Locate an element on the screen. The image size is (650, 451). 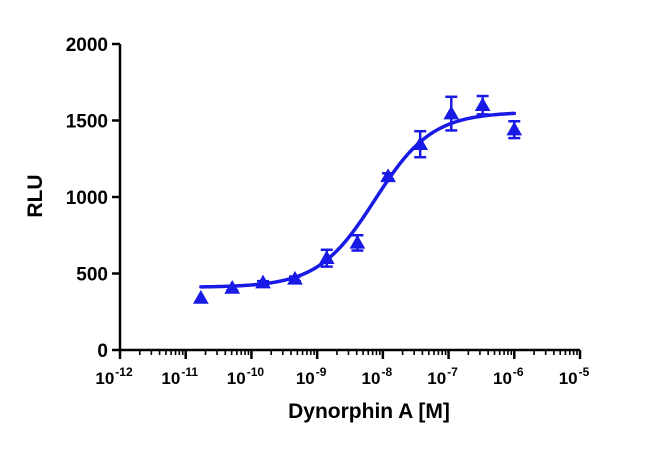
x-tick-label: 10⁻¹² is located at coordinates (114, 376).